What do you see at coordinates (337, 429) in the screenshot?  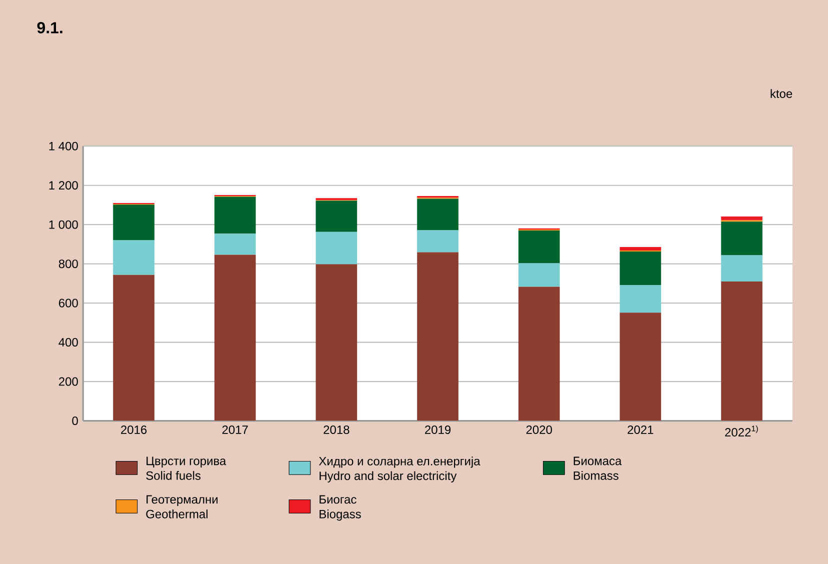 I see `x-tick-label: 2018` at bounding box center [337, 429].